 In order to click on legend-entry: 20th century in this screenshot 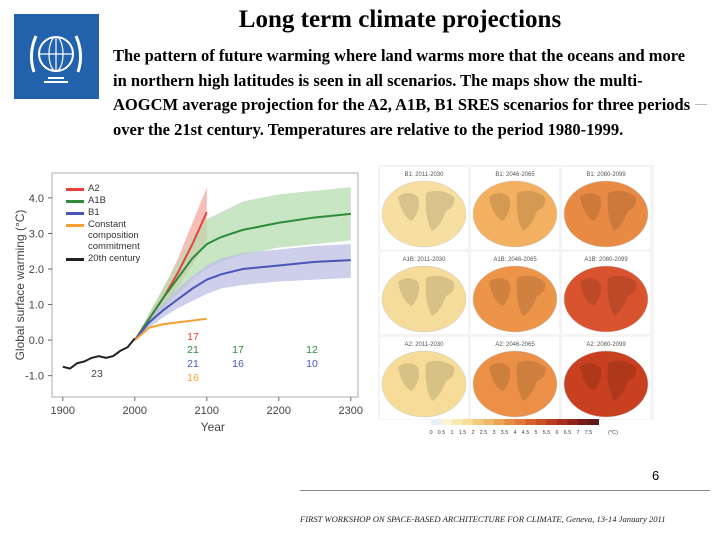, I will do `click(122, 258)`.